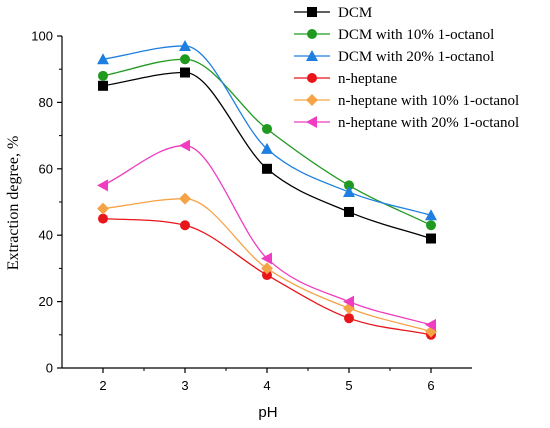 This screenshot has height=428, width=550. I want to click on x-tick-label: 5, so click(348, 385).